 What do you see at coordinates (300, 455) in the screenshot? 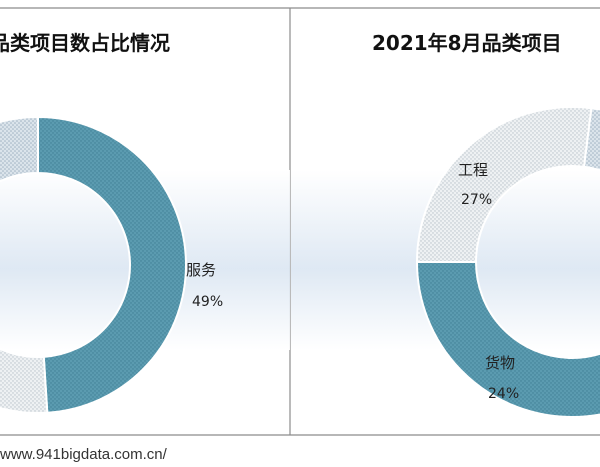
I see `source-footer: www.941bigdata.com.cn/` at bounding box center [300, 455].